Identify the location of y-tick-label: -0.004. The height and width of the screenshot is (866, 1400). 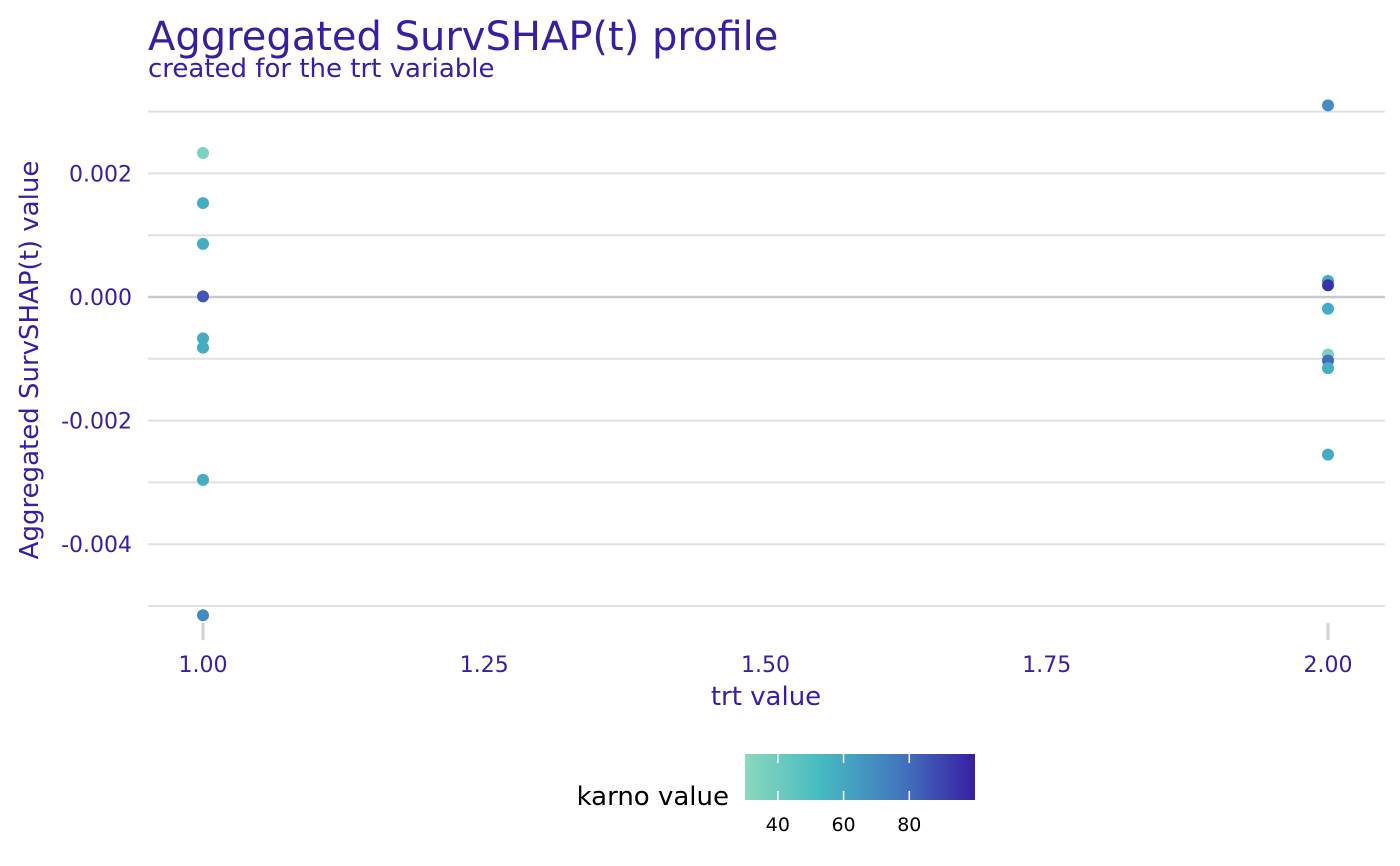
(96, 545).